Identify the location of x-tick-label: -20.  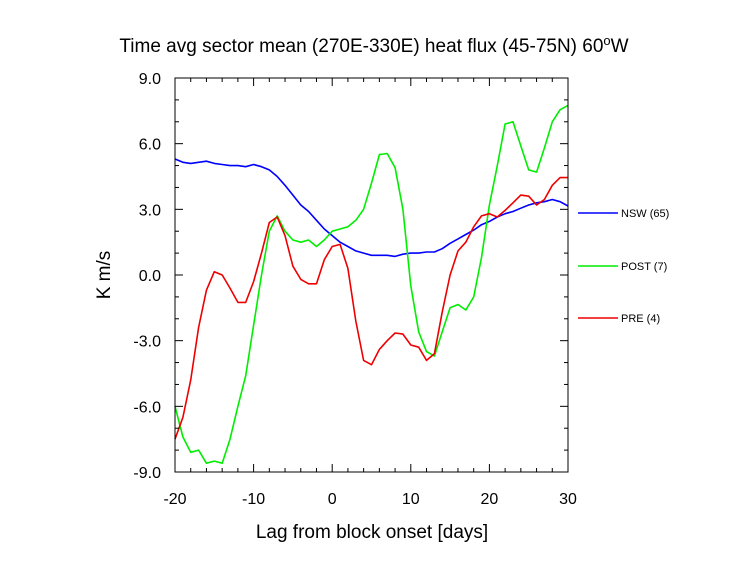
(174, 499).